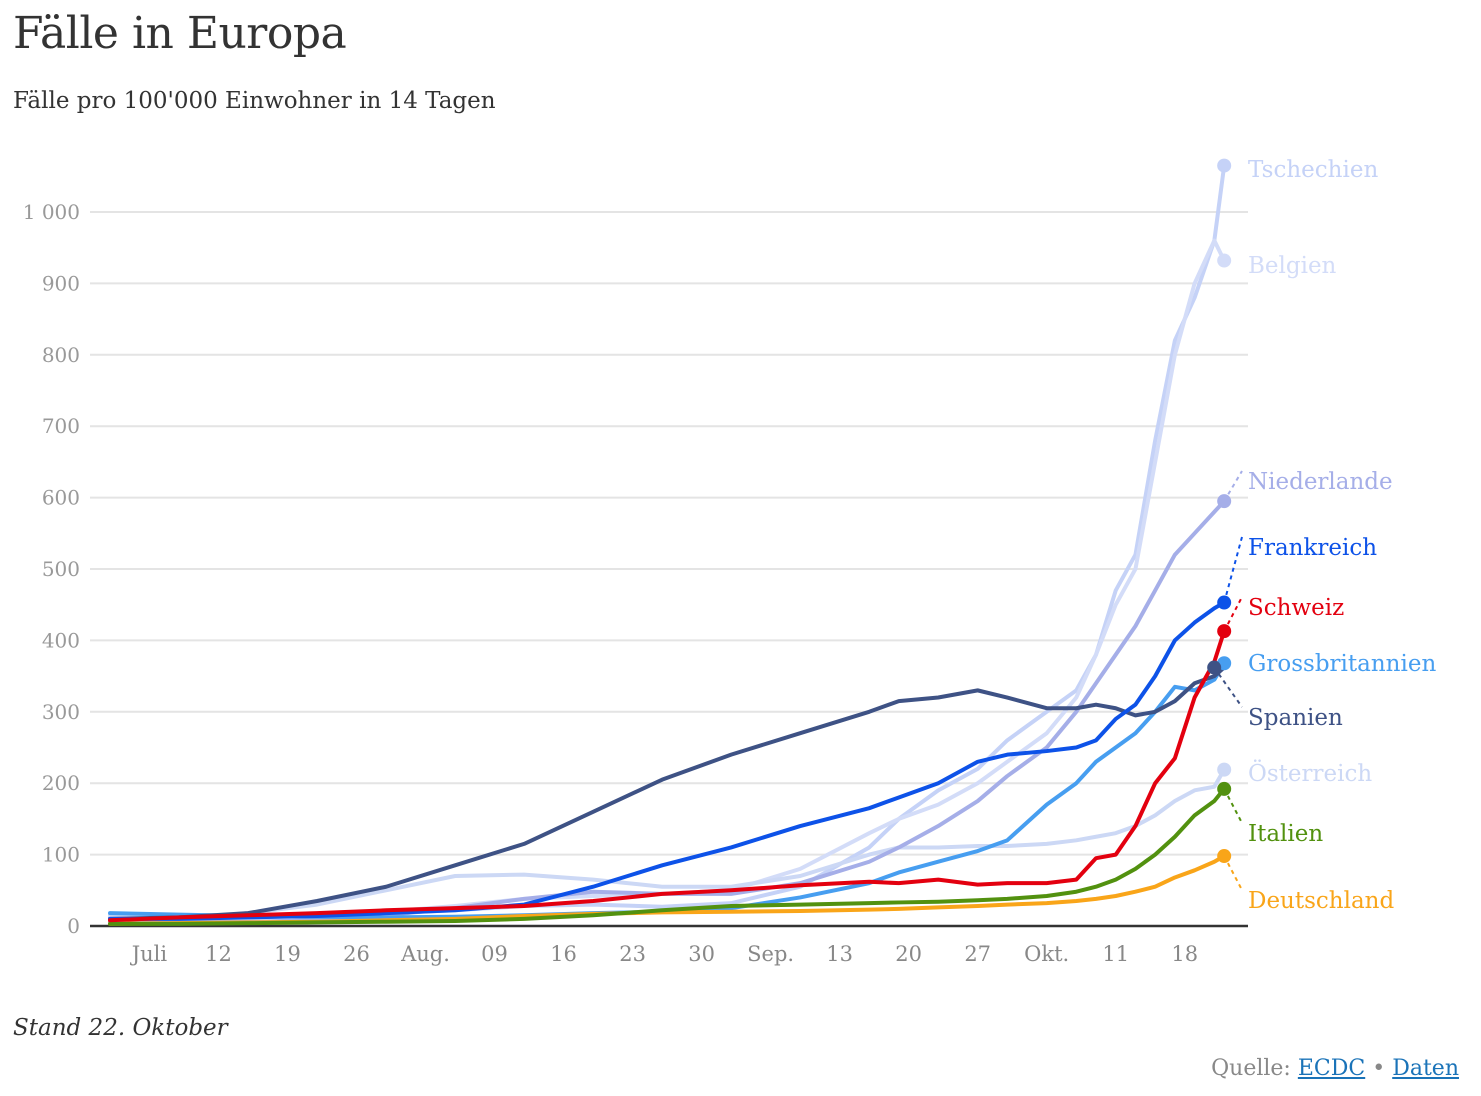  Describe the element at coordinates (1292, 266) in the screenshot. I see `series-label: Belgien` at that location.